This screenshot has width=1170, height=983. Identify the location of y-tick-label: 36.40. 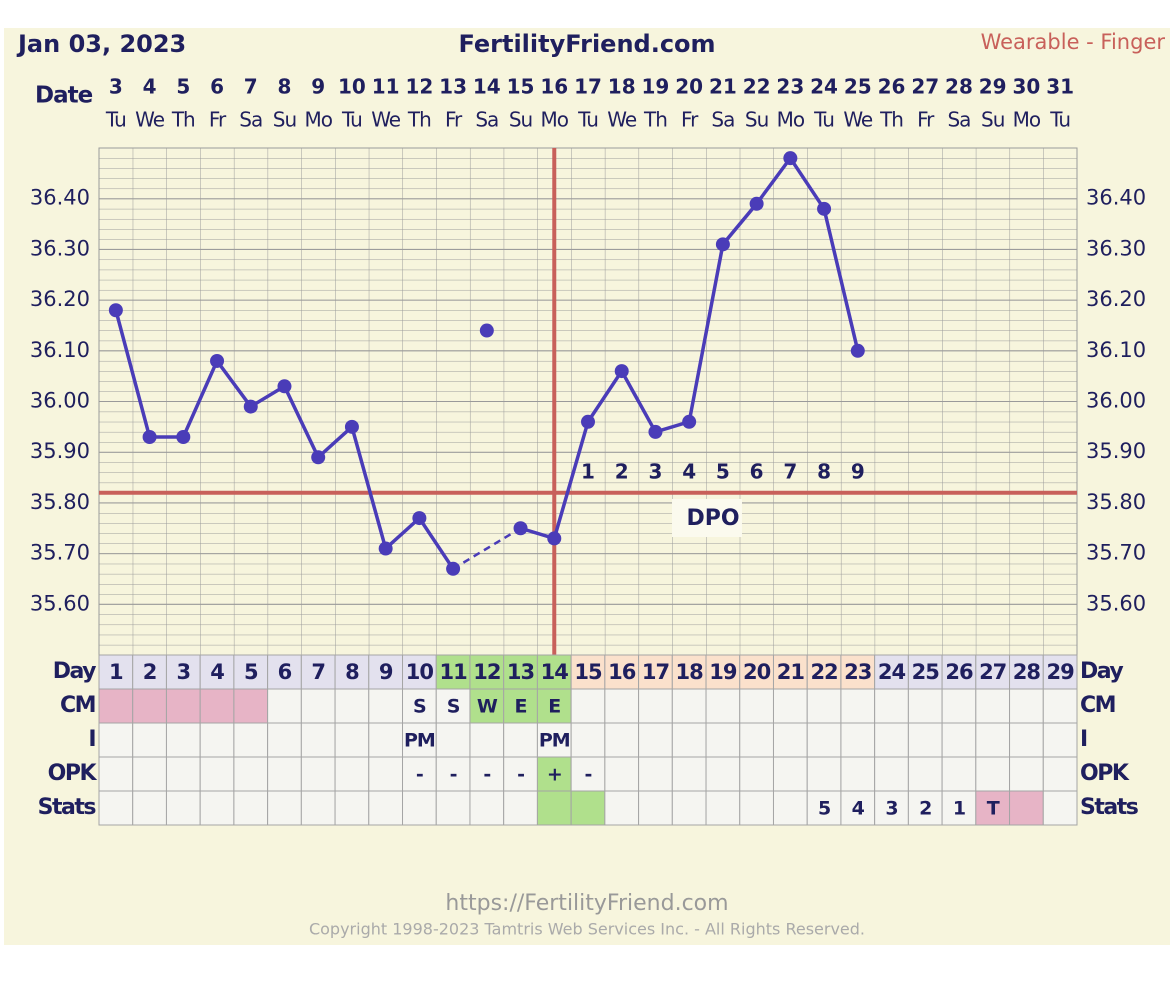
(60, 198).